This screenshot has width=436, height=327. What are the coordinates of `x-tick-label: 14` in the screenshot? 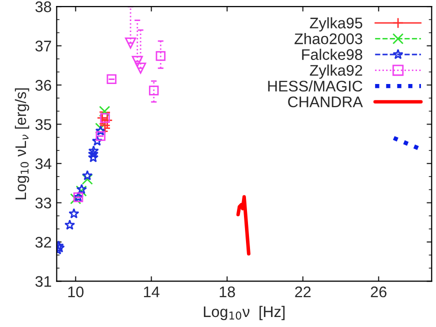 It's located at (152, 292).